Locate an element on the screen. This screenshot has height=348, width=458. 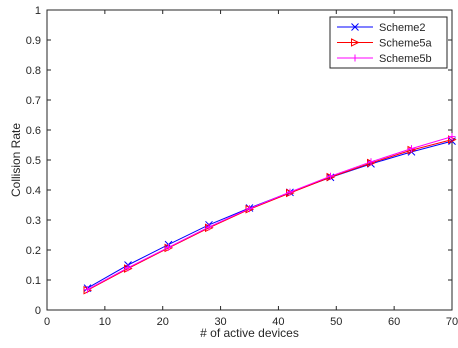
y-tick-label: 0.2 is located at coordinates (33, 251).